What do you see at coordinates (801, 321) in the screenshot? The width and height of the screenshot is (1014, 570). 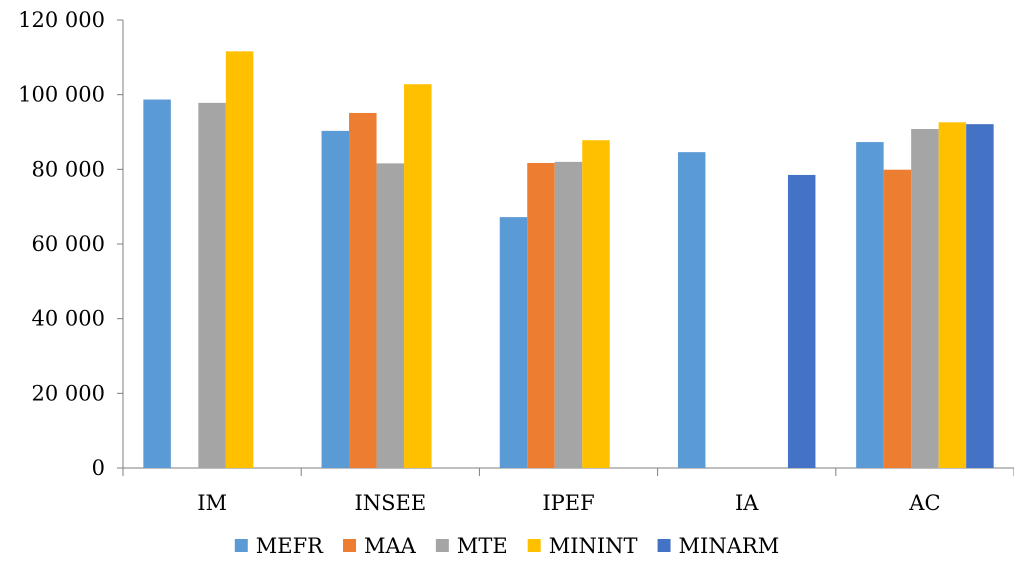 I see `bar-minarm-ia` at bounding box center [801, 321].